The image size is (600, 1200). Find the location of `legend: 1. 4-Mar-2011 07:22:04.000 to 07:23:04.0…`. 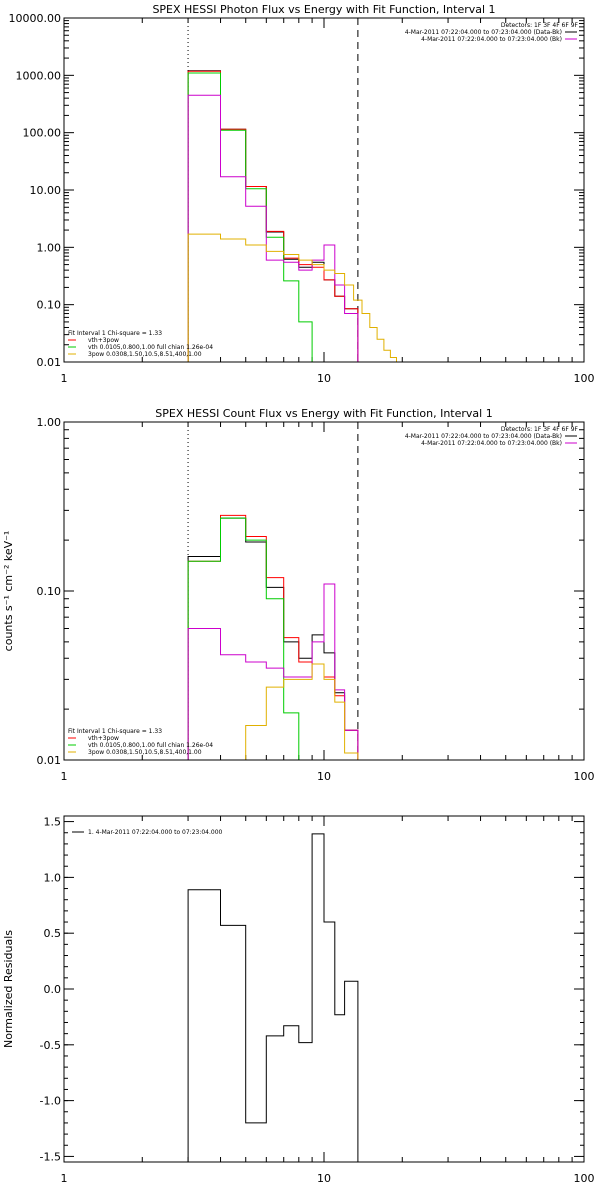

legend: 1. 4-Mar-2011 07:22:04.000 to 07:23:04.0… is located at coordinates (147, 832).